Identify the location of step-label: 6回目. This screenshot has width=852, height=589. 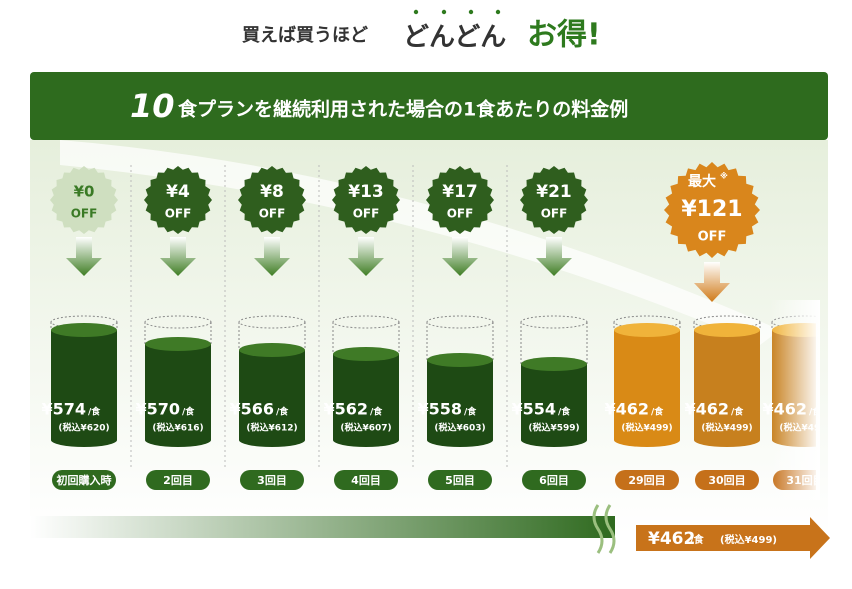
(554, 480).